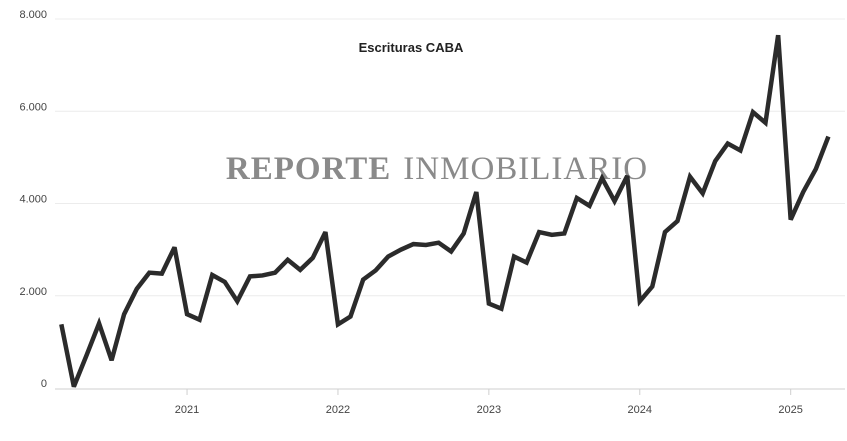  Describe the element at coordinates (308, 169) in the screenshot. I see `watermark-bold: REPORTE` at that location.